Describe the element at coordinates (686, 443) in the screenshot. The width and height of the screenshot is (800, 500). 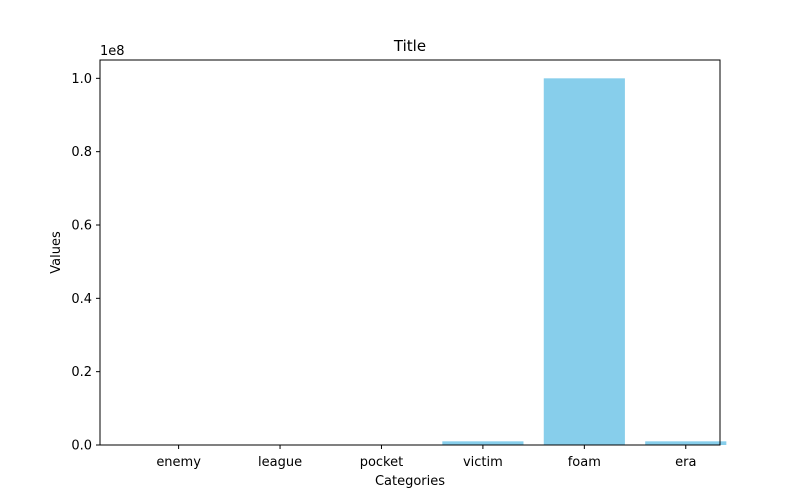
I see `bar-era` at that location.